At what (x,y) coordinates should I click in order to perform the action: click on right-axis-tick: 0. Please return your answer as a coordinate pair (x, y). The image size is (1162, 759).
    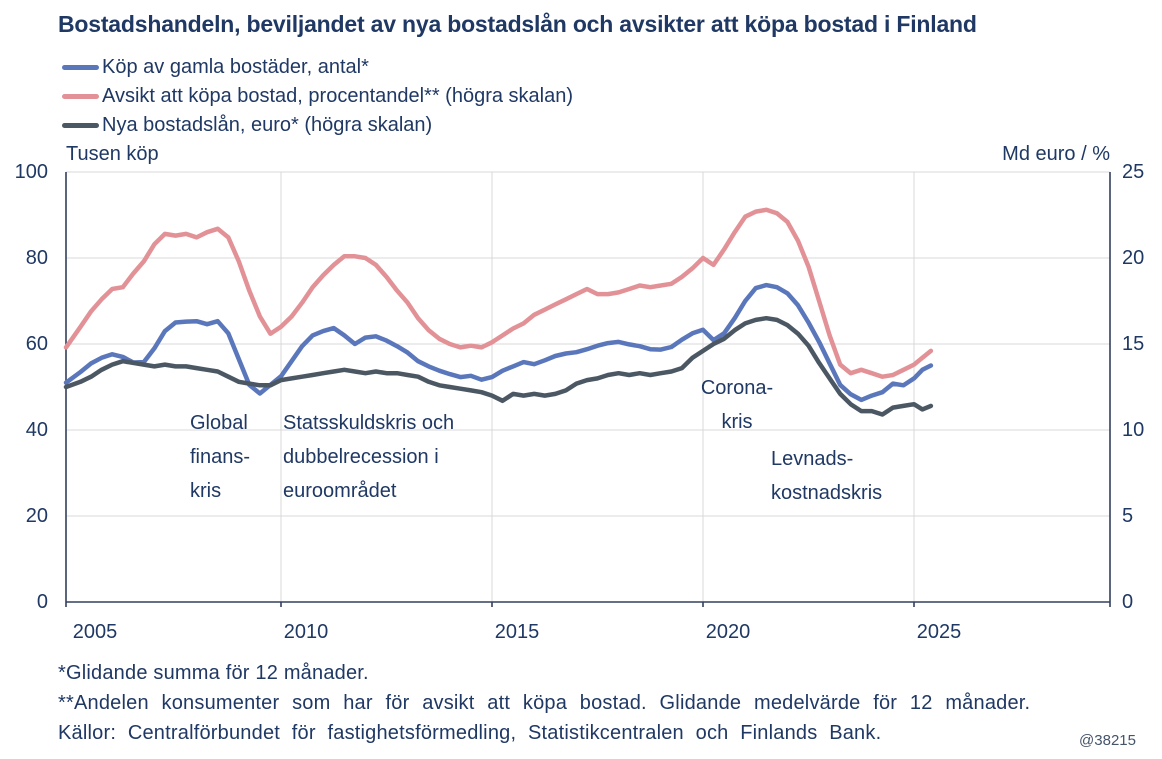
    Looking at the image, I should click on (1128, 602).